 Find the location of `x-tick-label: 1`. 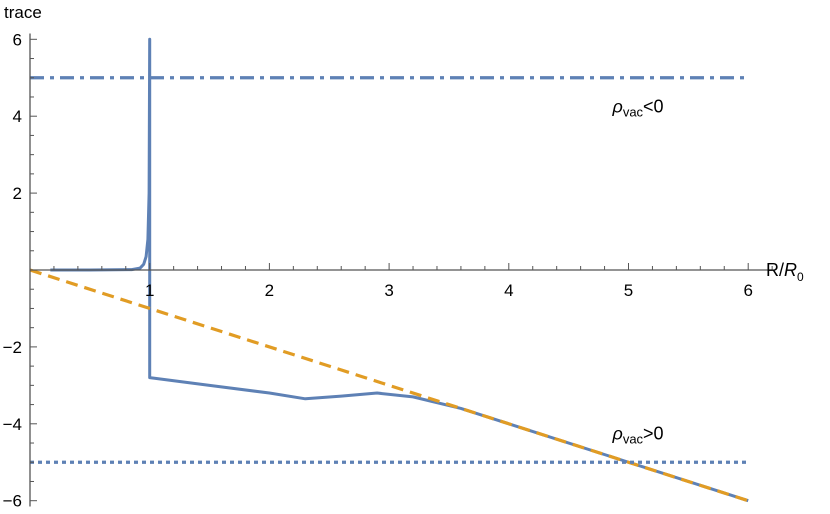

x-tick-label: 1 is located at coordinates (149, 290).